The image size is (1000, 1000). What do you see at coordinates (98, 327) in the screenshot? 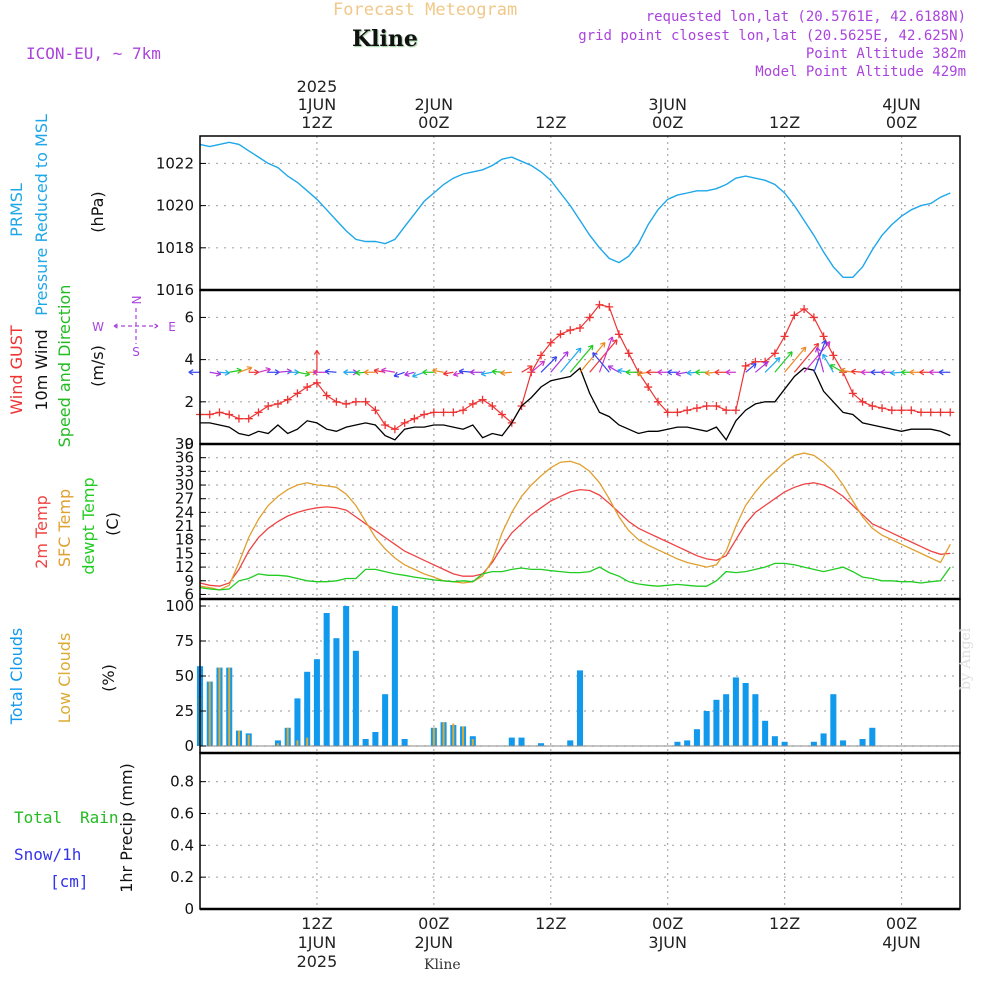
I see `compass-w: W` at bounding box center [98, 327].